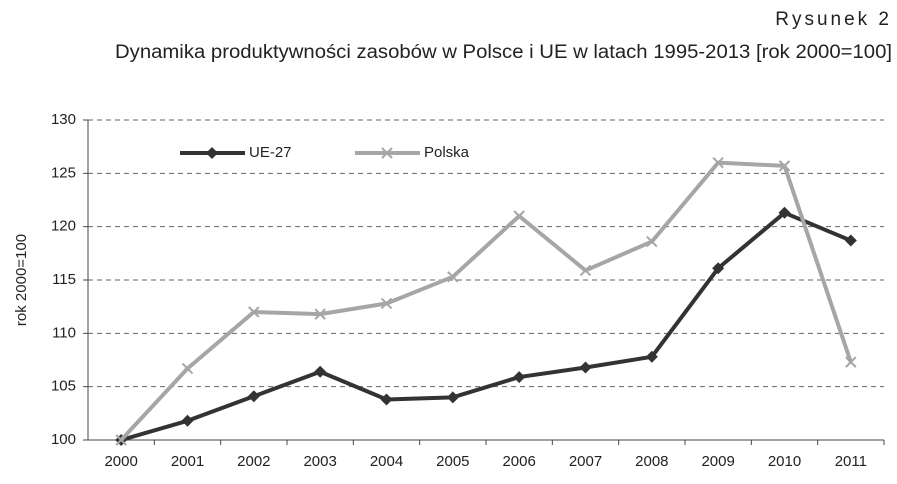  Describe the element at coordinates (386, 461) in the screenshot. I see `x-tick-label: 2004` at that location.